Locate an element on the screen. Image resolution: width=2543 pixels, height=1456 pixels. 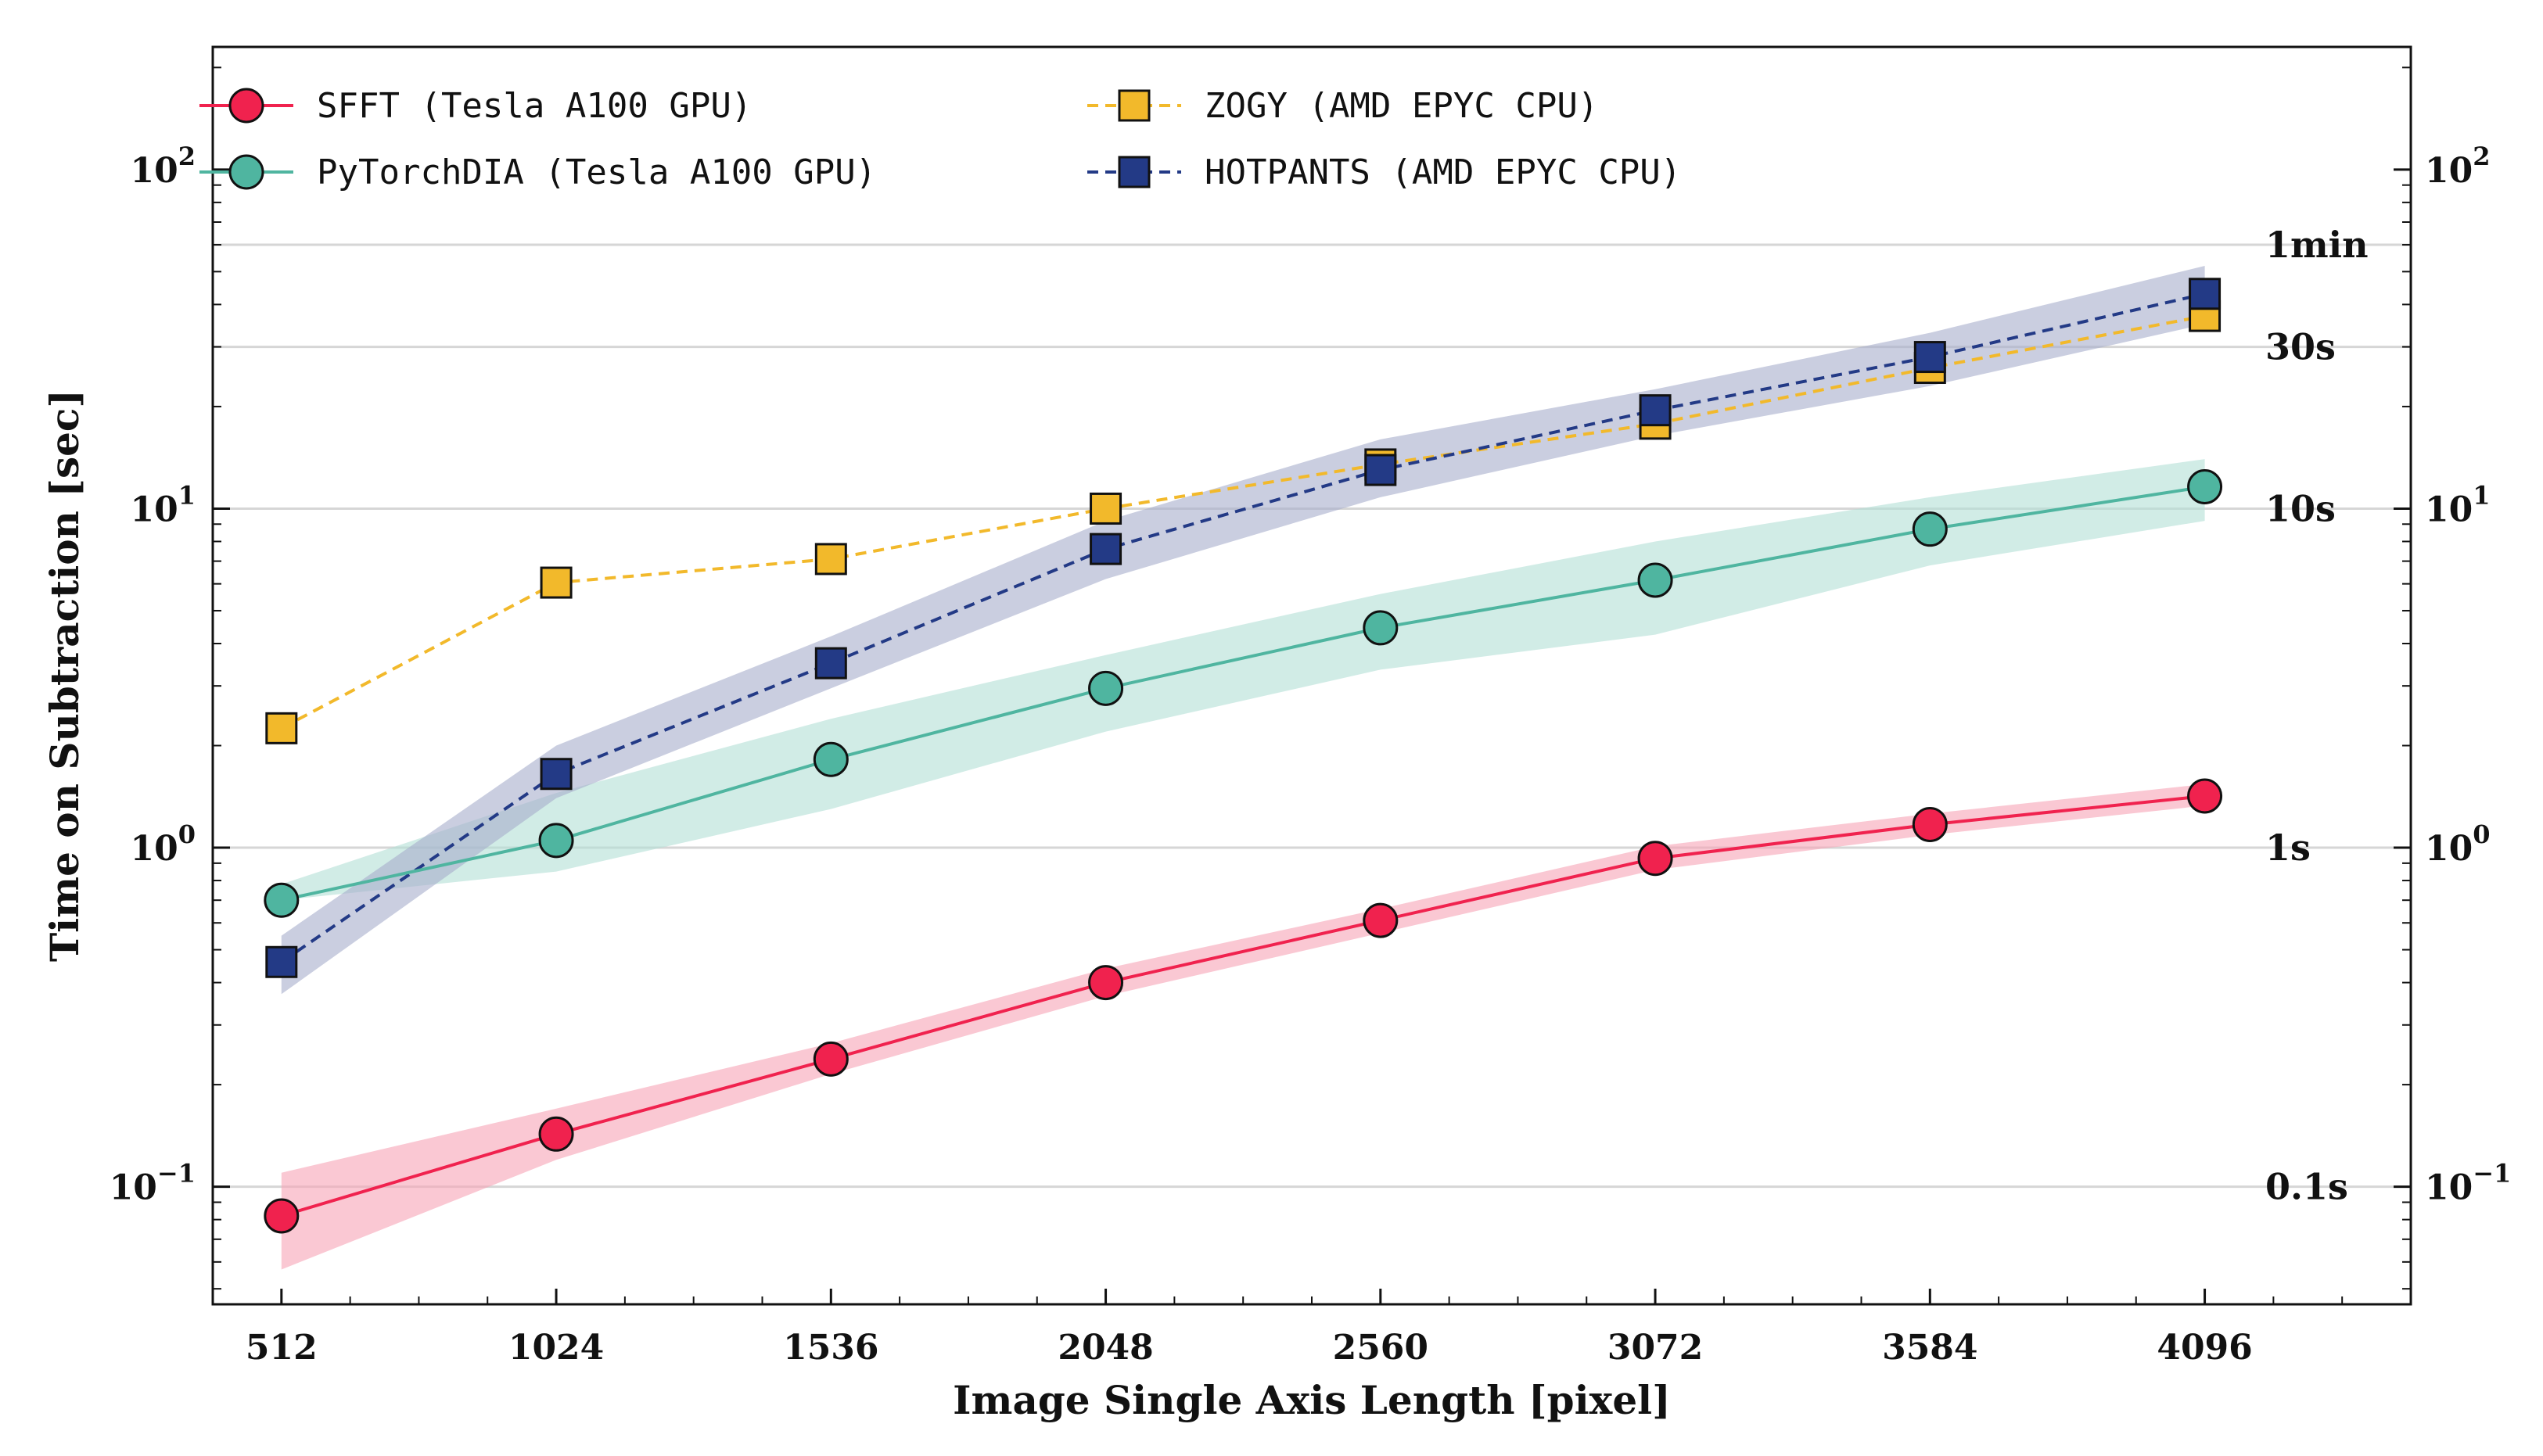
x-tick-label-512: 512 is located at coordinates (282, 1348).